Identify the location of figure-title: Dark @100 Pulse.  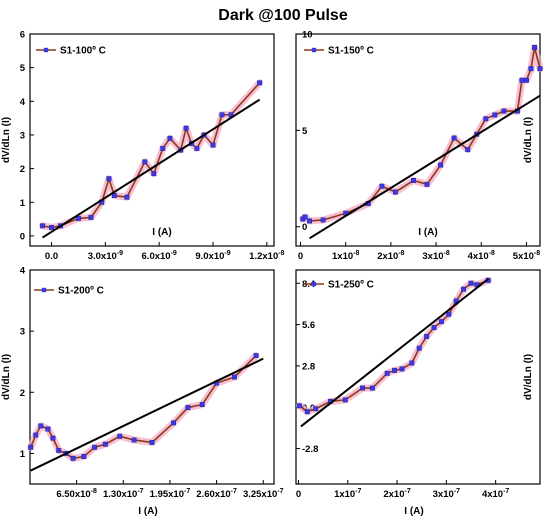
(283, 15).